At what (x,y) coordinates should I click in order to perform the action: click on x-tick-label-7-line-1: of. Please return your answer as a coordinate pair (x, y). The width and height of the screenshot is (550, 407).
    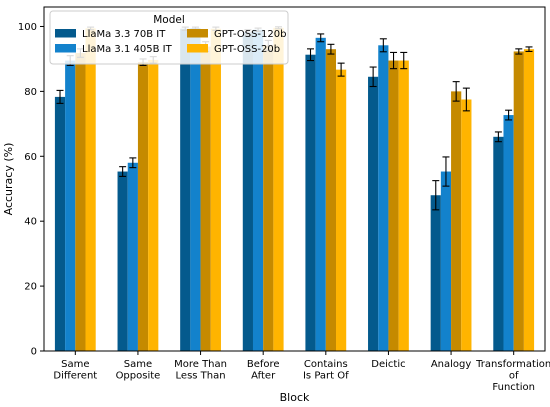
    Looking at the image, I should click on (514, 376).